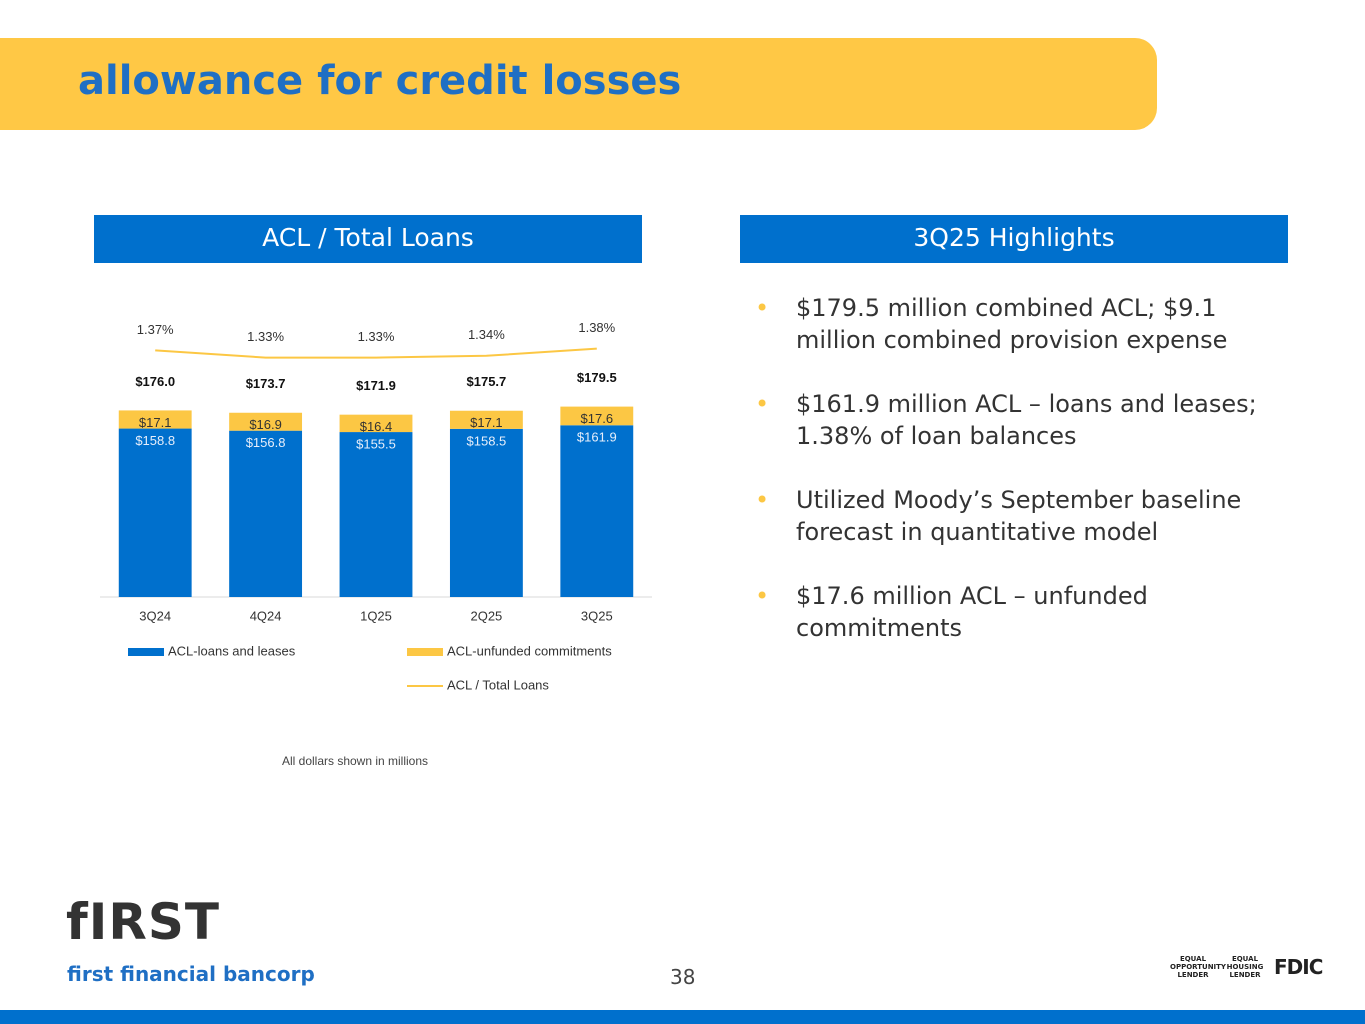  Describe the element at coordinates (498, 684) in the screenshot. I see `legend-label: ACL / Total Loans` at that location.